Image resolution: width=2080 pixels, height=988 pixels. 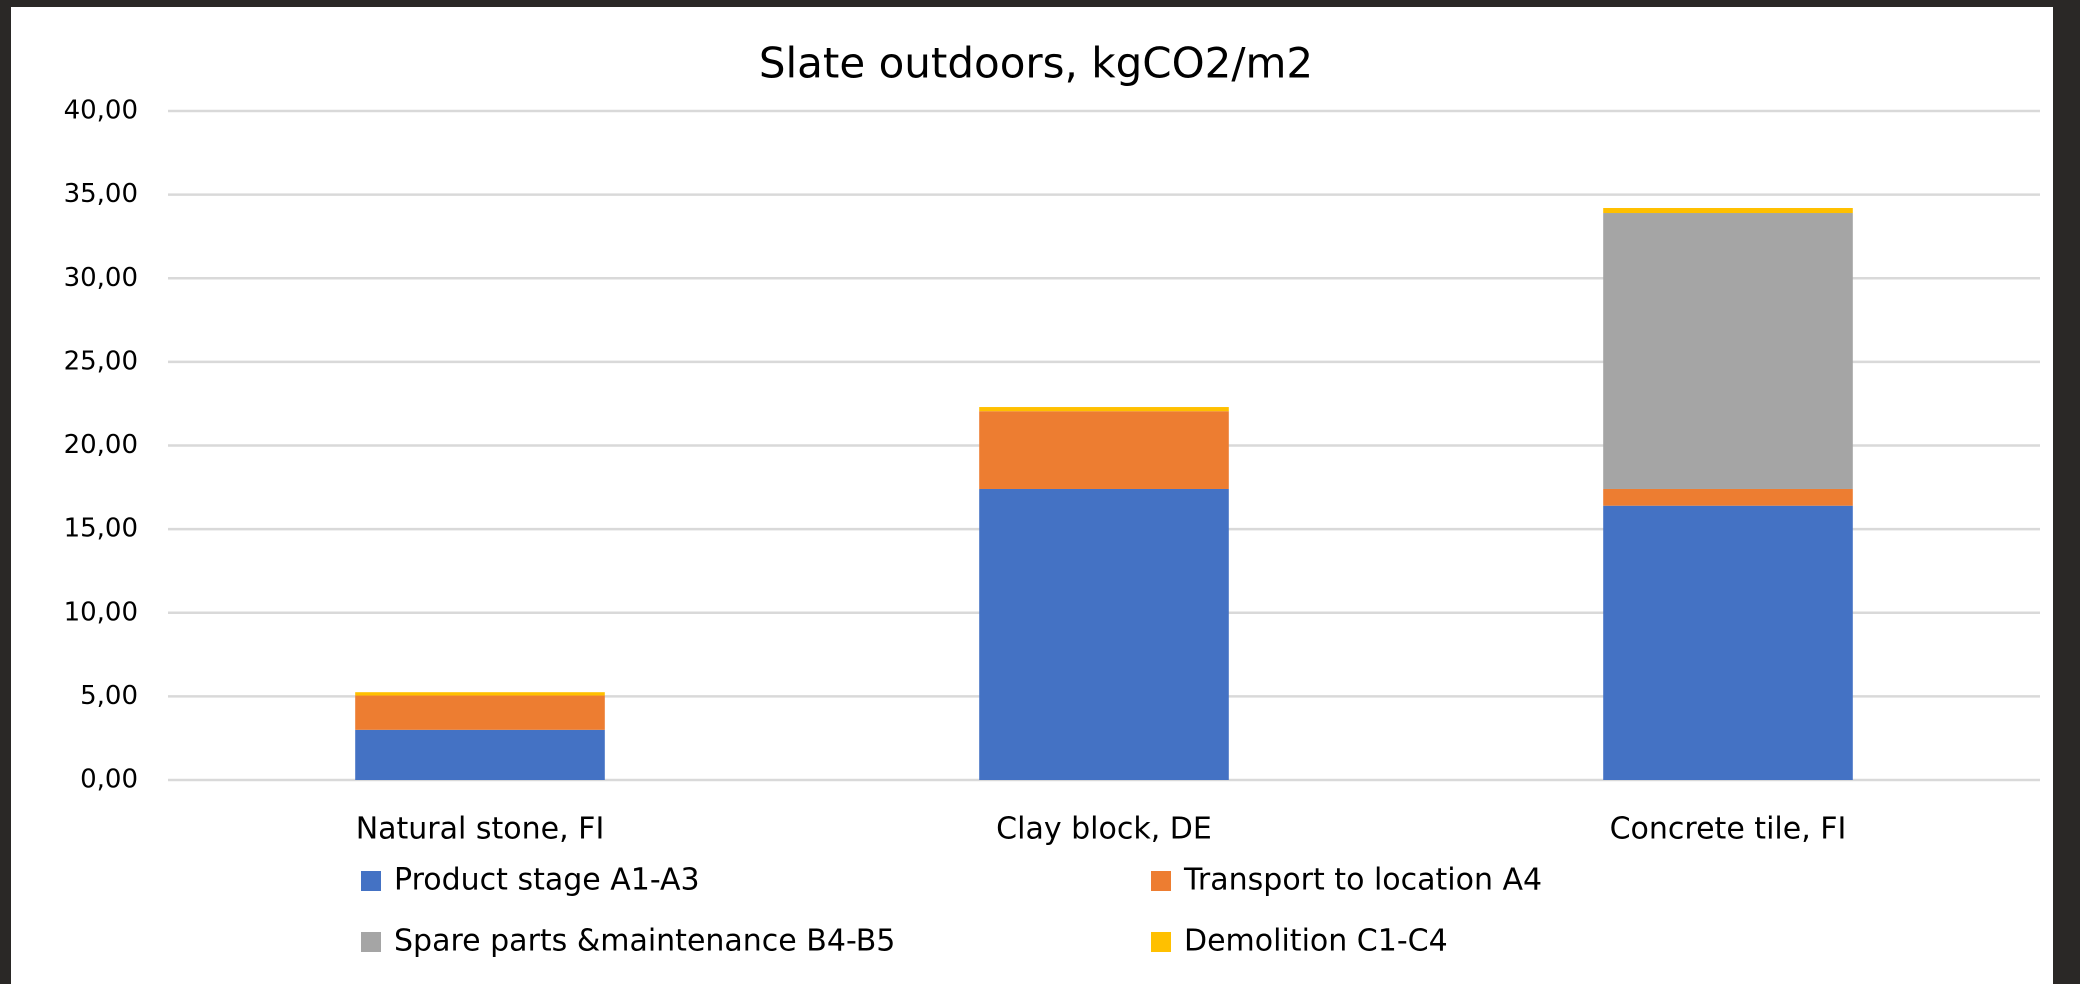 I want to click on y-tick-label: 35,00, so click(x=101, y=194).